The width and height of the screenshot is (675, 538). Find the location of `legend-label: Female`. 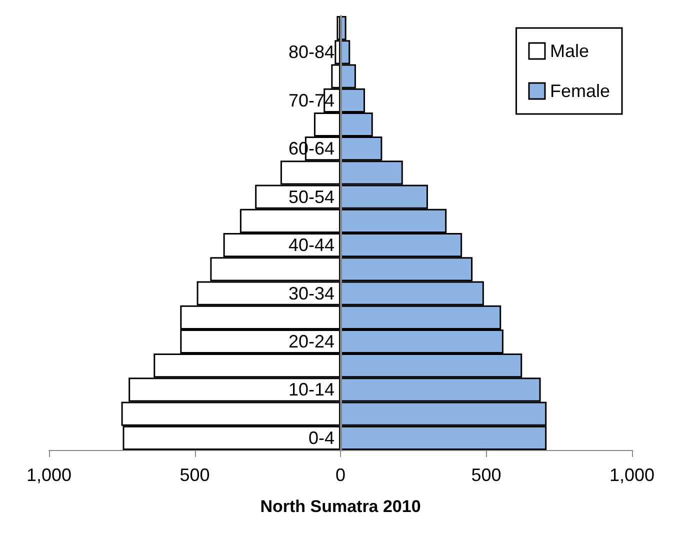

legend-label: Female is located at coordinates (580, 91).